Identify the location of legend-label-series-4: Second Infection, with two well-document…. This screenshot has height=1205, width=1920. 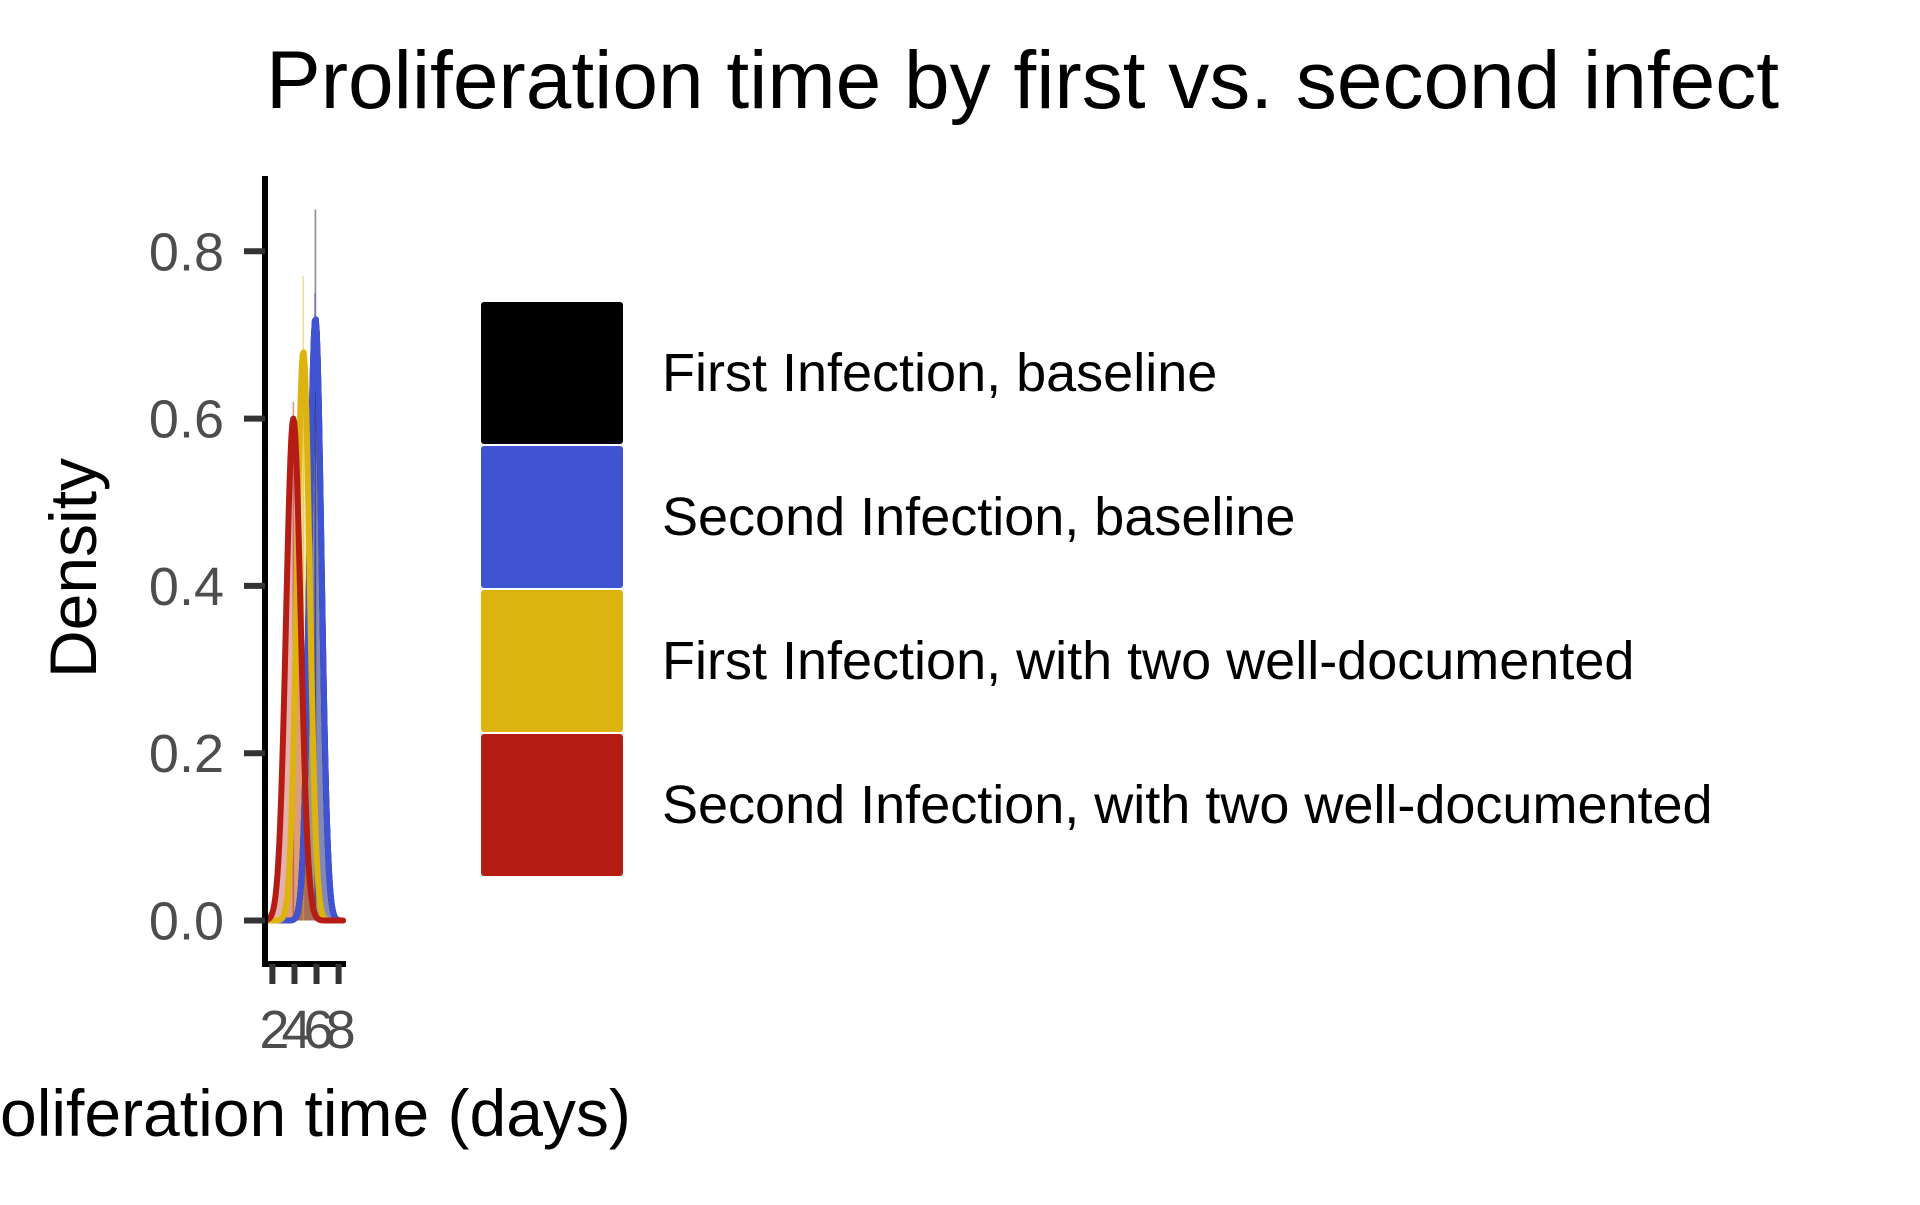
(1187, 805).